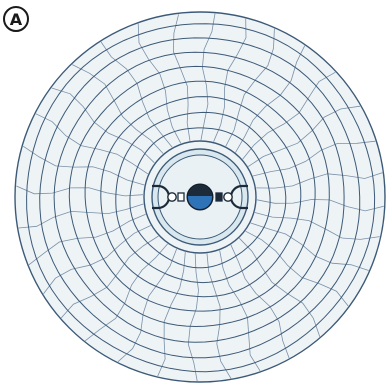 This screenshot has width=392, height=386. Describe the element at coordinates (200, 202) in the screenshot. I see `spindle-hole-blue-half` at that location.